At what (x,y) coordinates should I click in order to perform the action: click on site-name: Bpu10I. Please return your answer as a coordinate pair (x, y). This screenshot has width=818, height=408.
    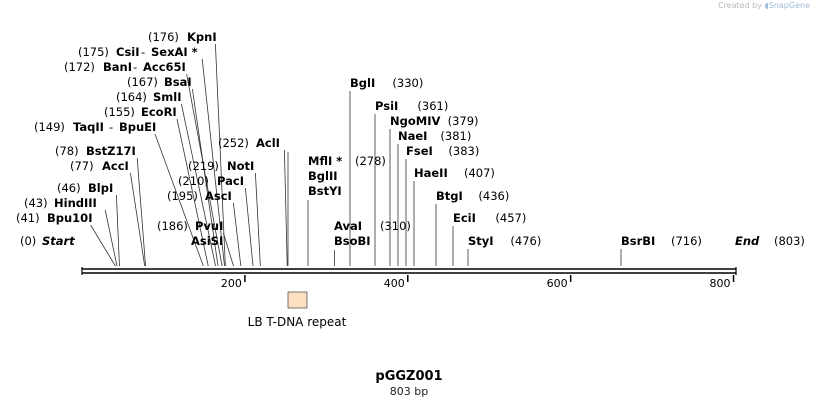
    Looking at the image, I should click on (69, 218).